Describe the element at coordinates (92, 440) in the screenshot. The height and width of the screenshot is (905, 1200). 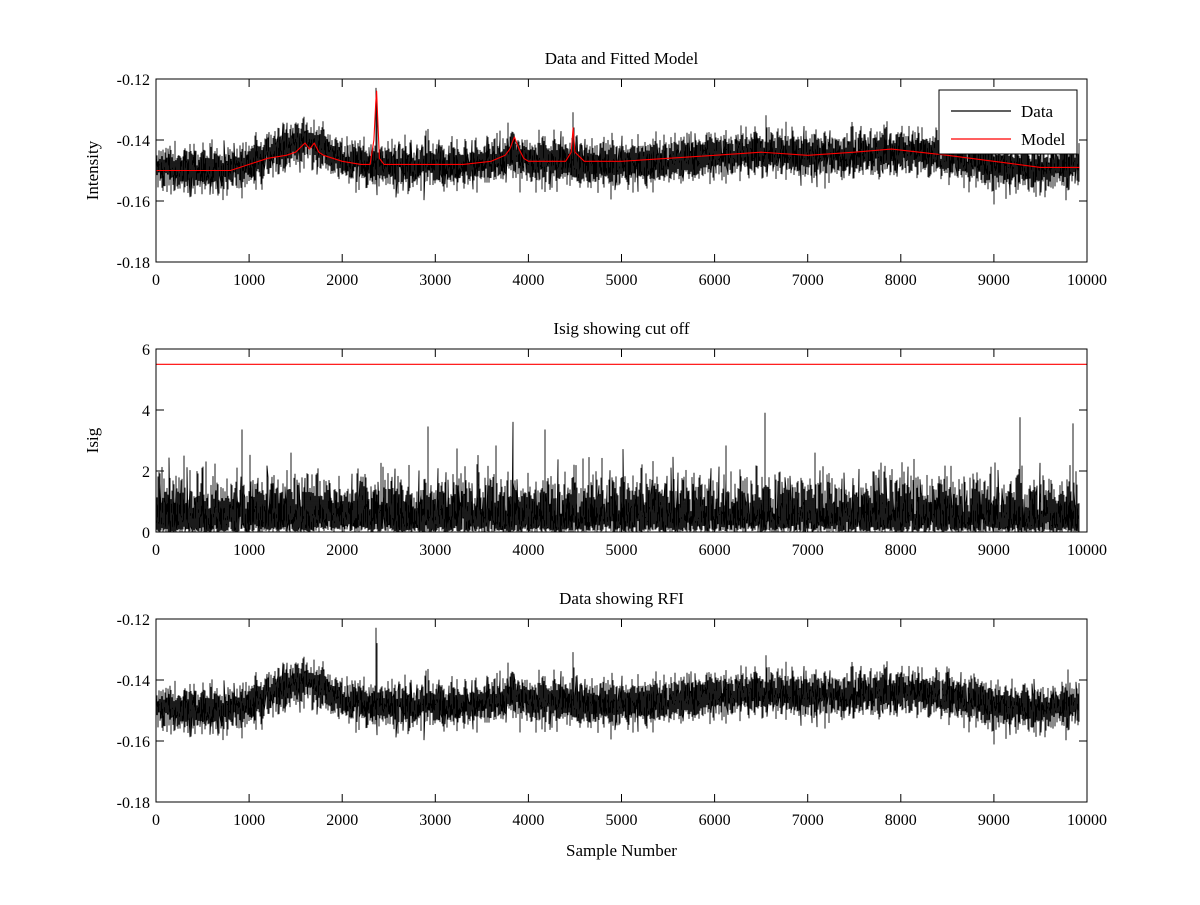
I see `panel-2-y-axis-label: Isig` at that location.